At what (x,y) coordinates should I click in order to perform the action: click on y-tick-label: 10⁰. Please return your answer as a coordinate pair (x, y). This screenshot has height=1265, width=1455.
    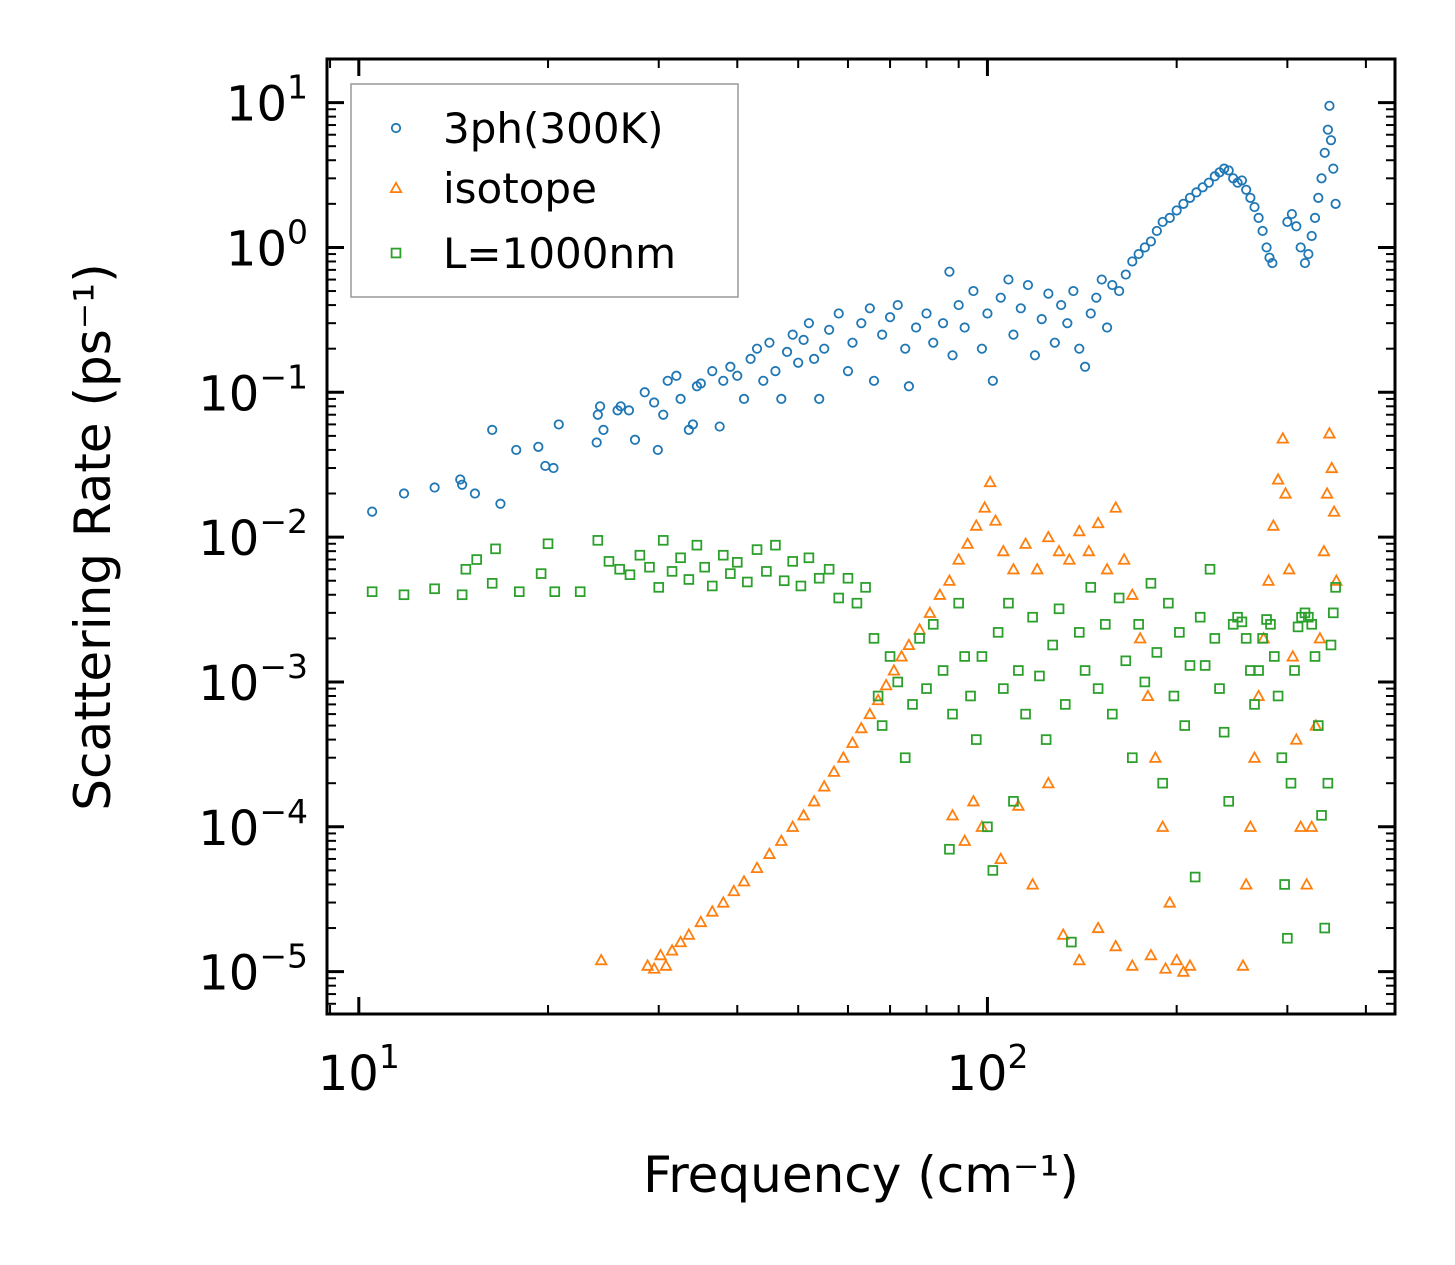
    Looking at the image, I should click on (267, 244).